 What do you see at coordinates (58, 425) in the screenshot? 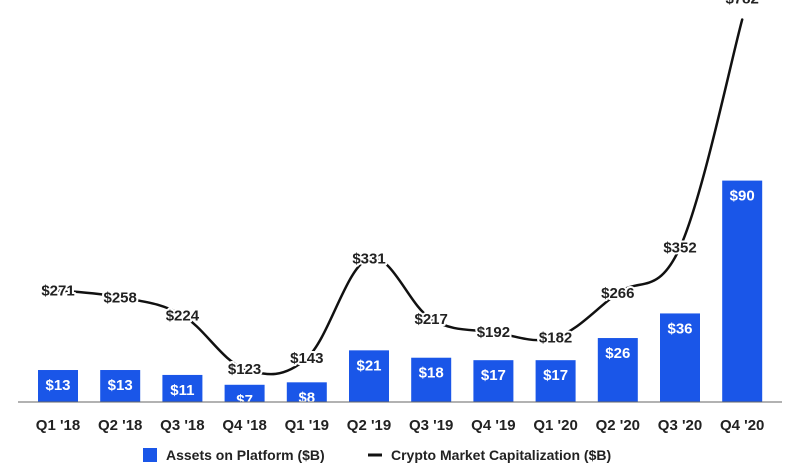
I see `x-tick-label: Q1 '18` at bounding box center [58, 425].